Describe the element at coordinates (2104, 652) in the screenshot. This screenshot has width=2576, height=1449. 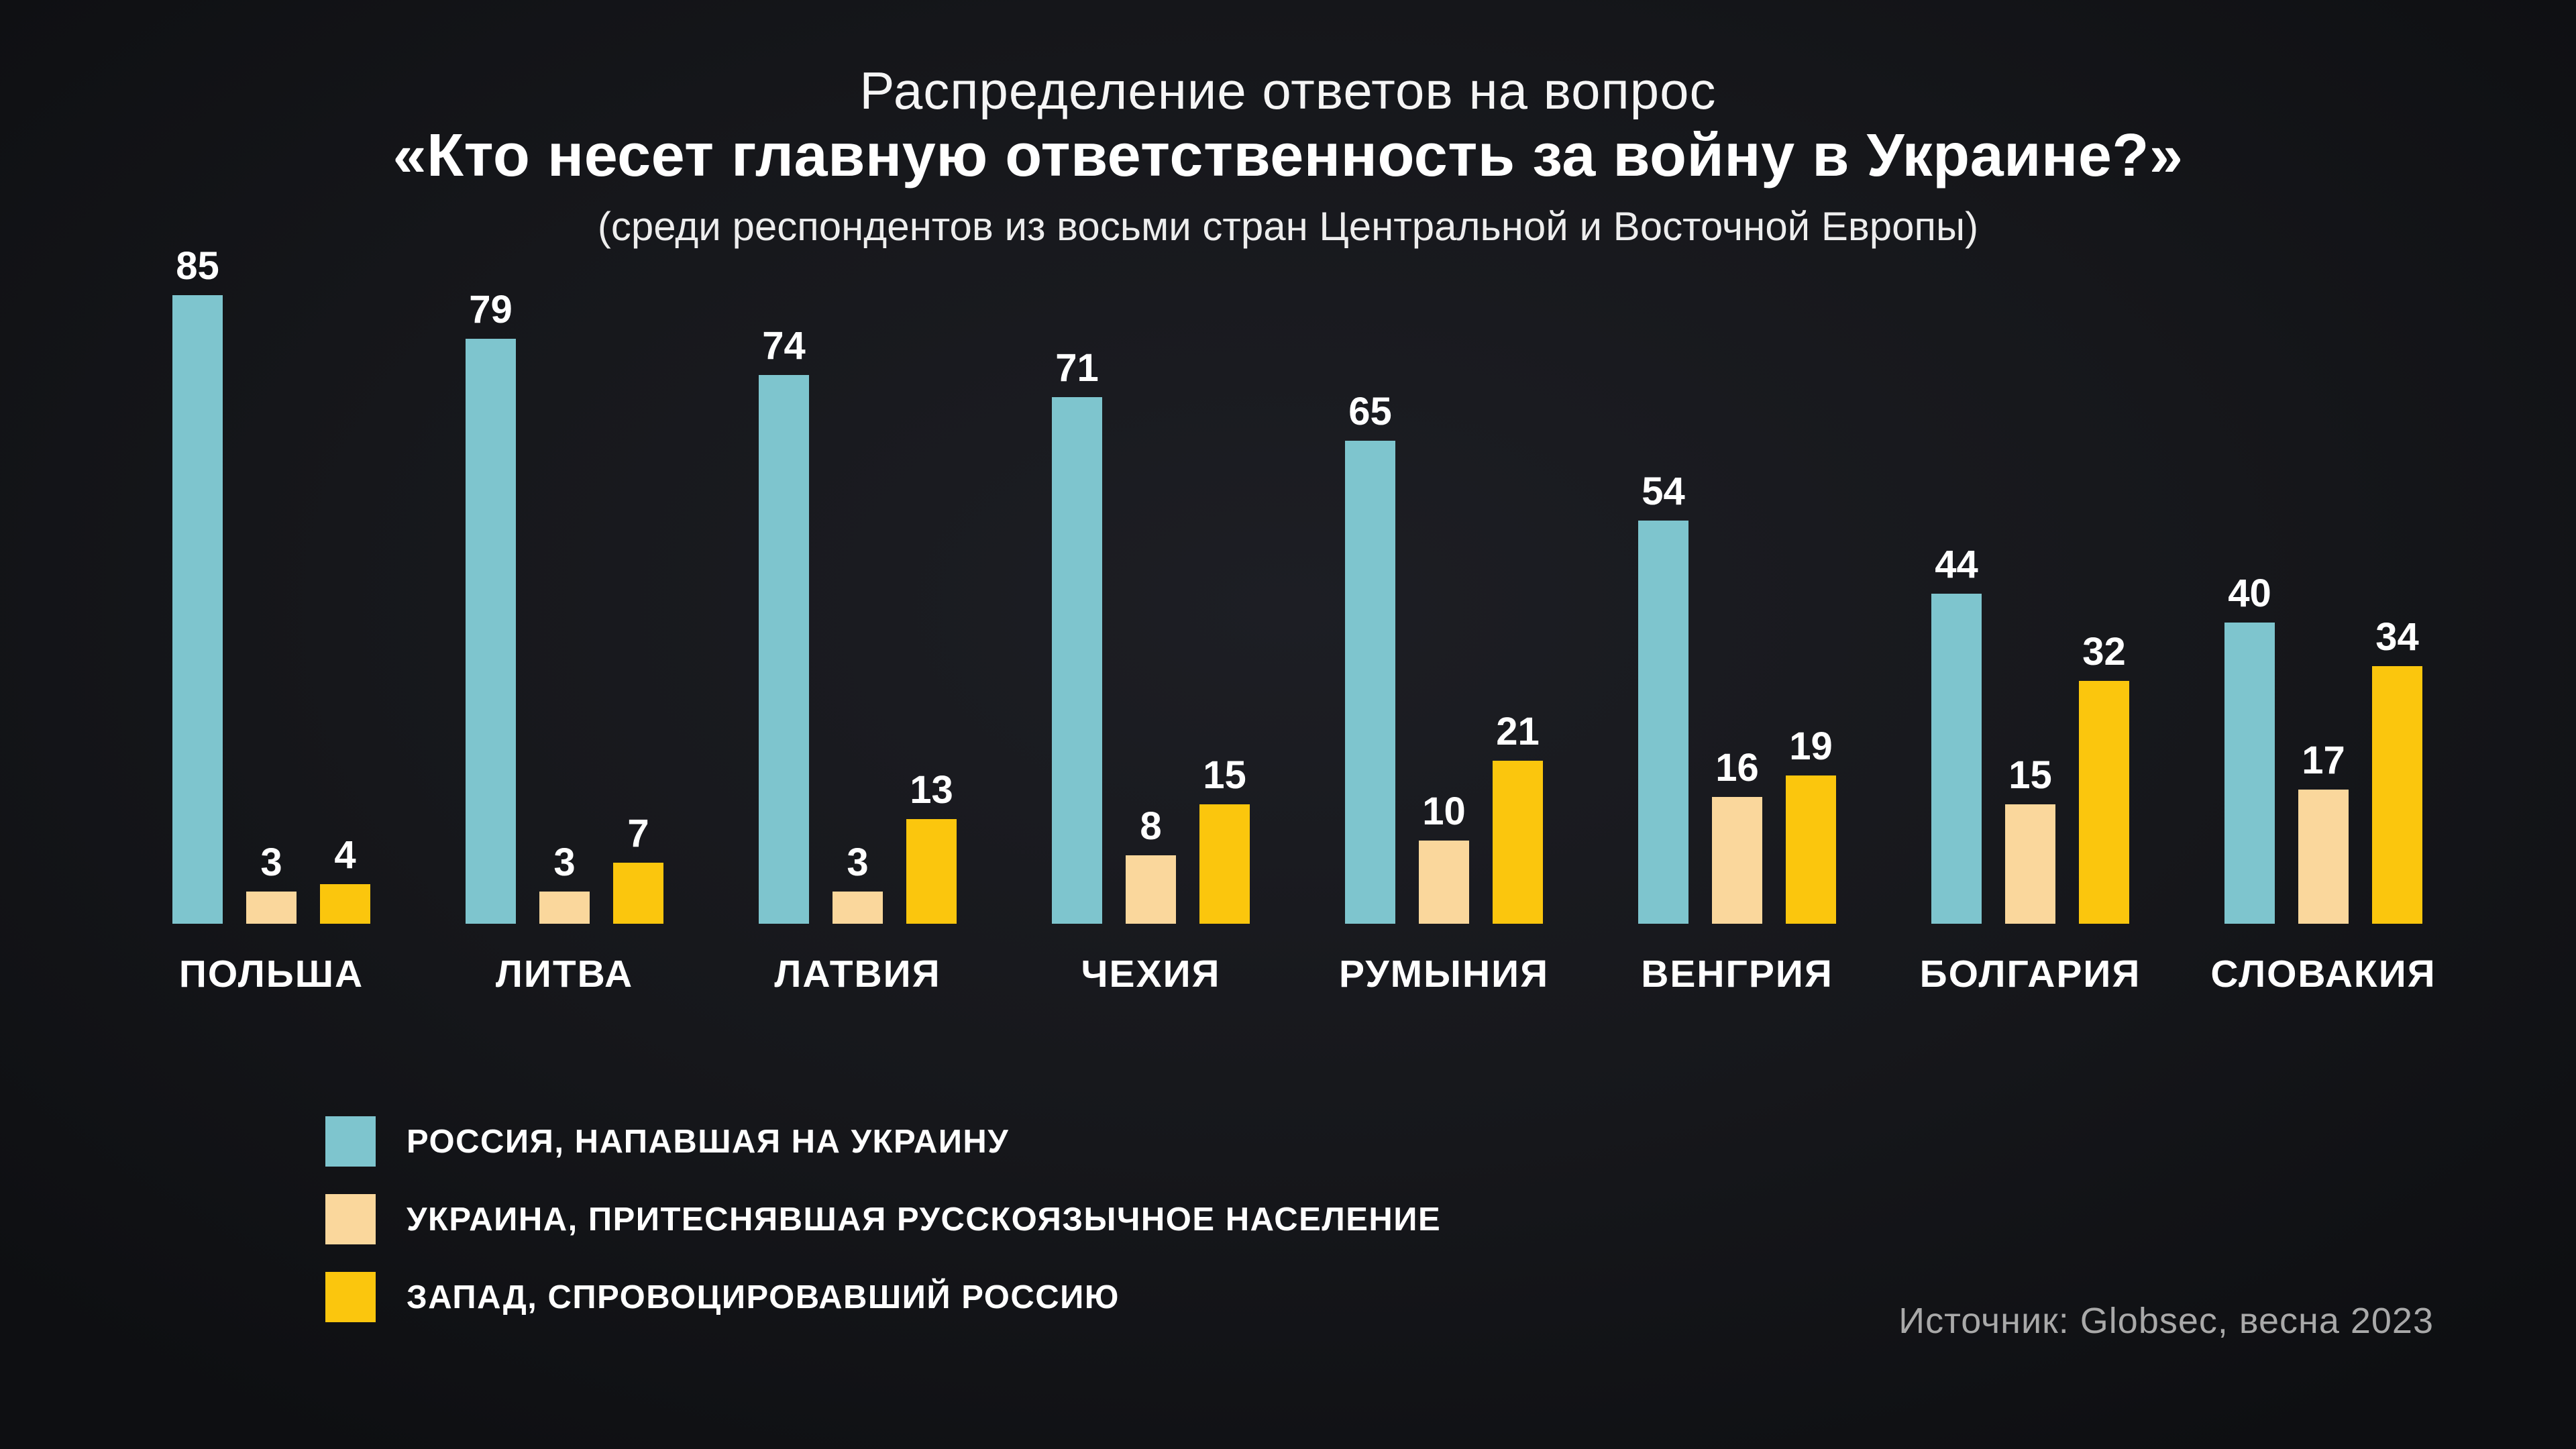
I see `value-label: 32` at that location.